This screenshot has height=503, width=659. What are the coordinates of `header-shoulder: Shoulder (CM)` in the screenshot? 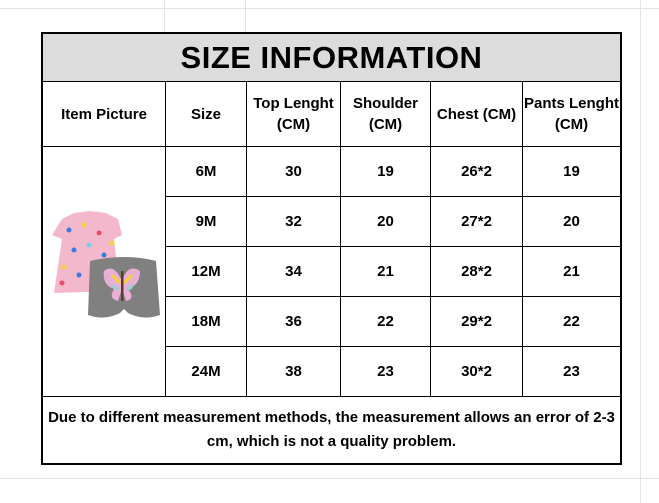 It's located at (385, 114).